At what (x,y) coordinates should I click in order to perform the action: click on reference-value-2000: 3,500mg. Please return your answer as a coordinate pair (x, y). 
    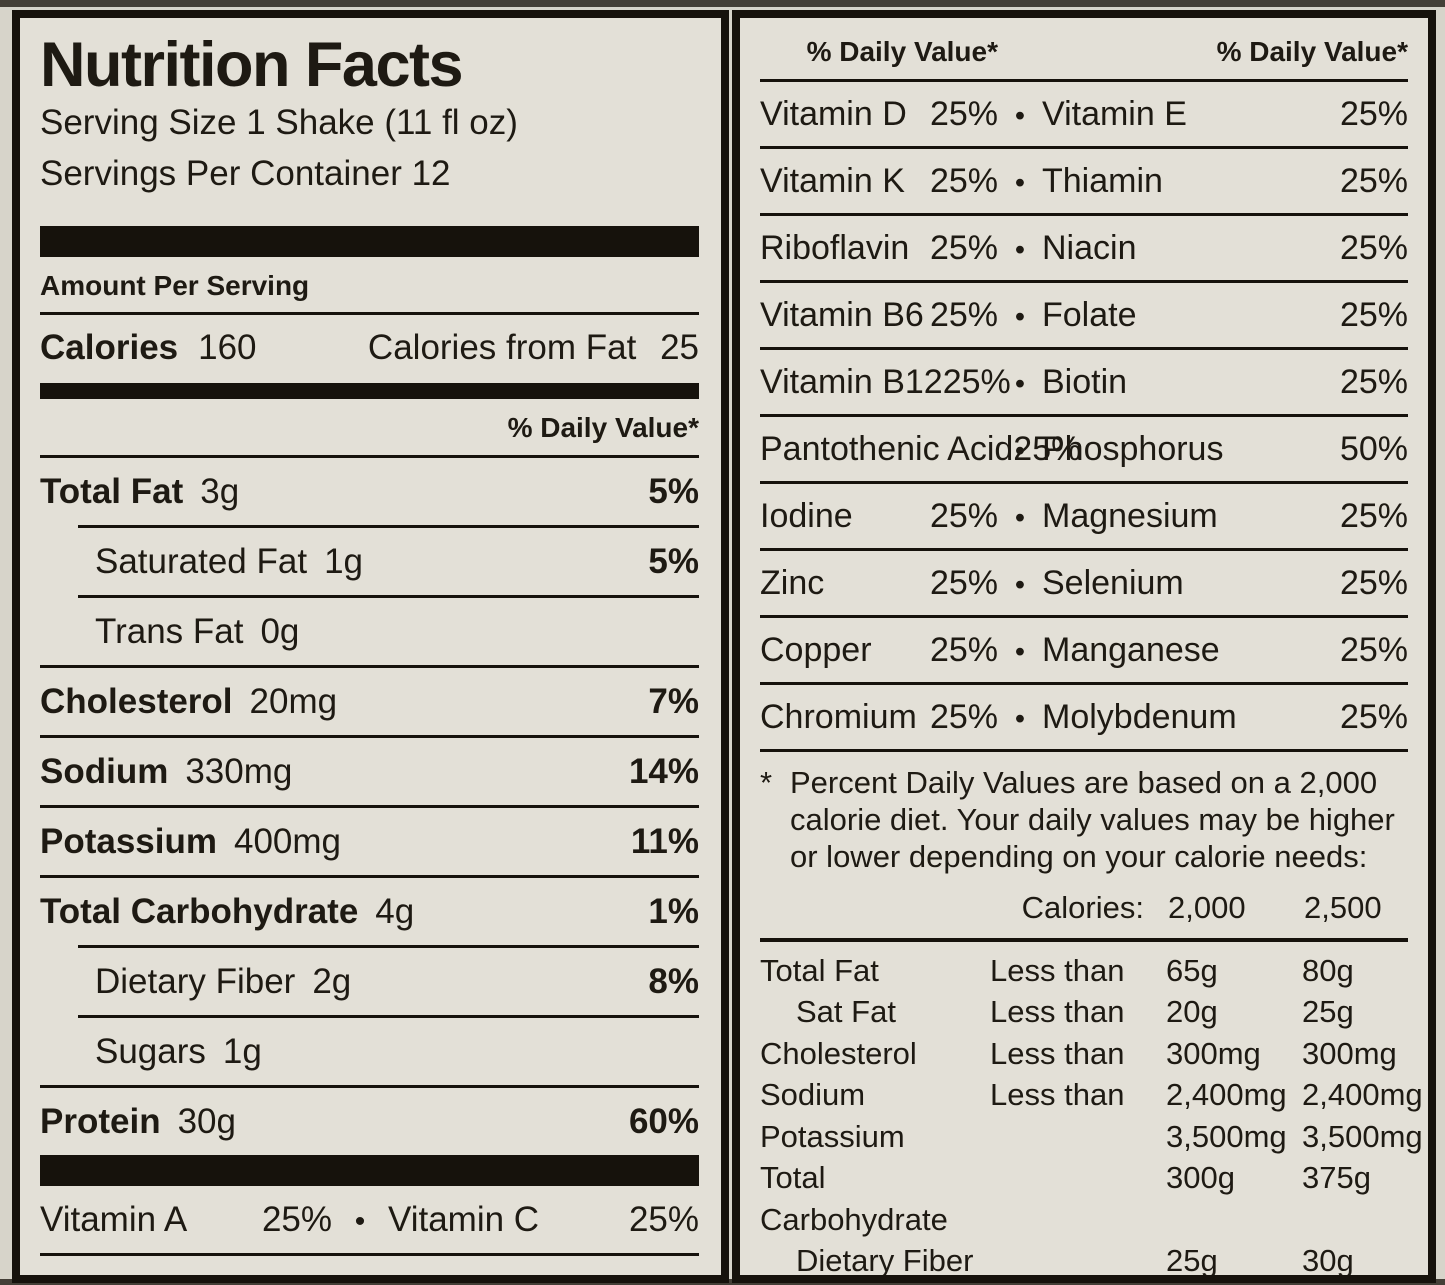
    Looking at the image, I should click on (1226, 1136).